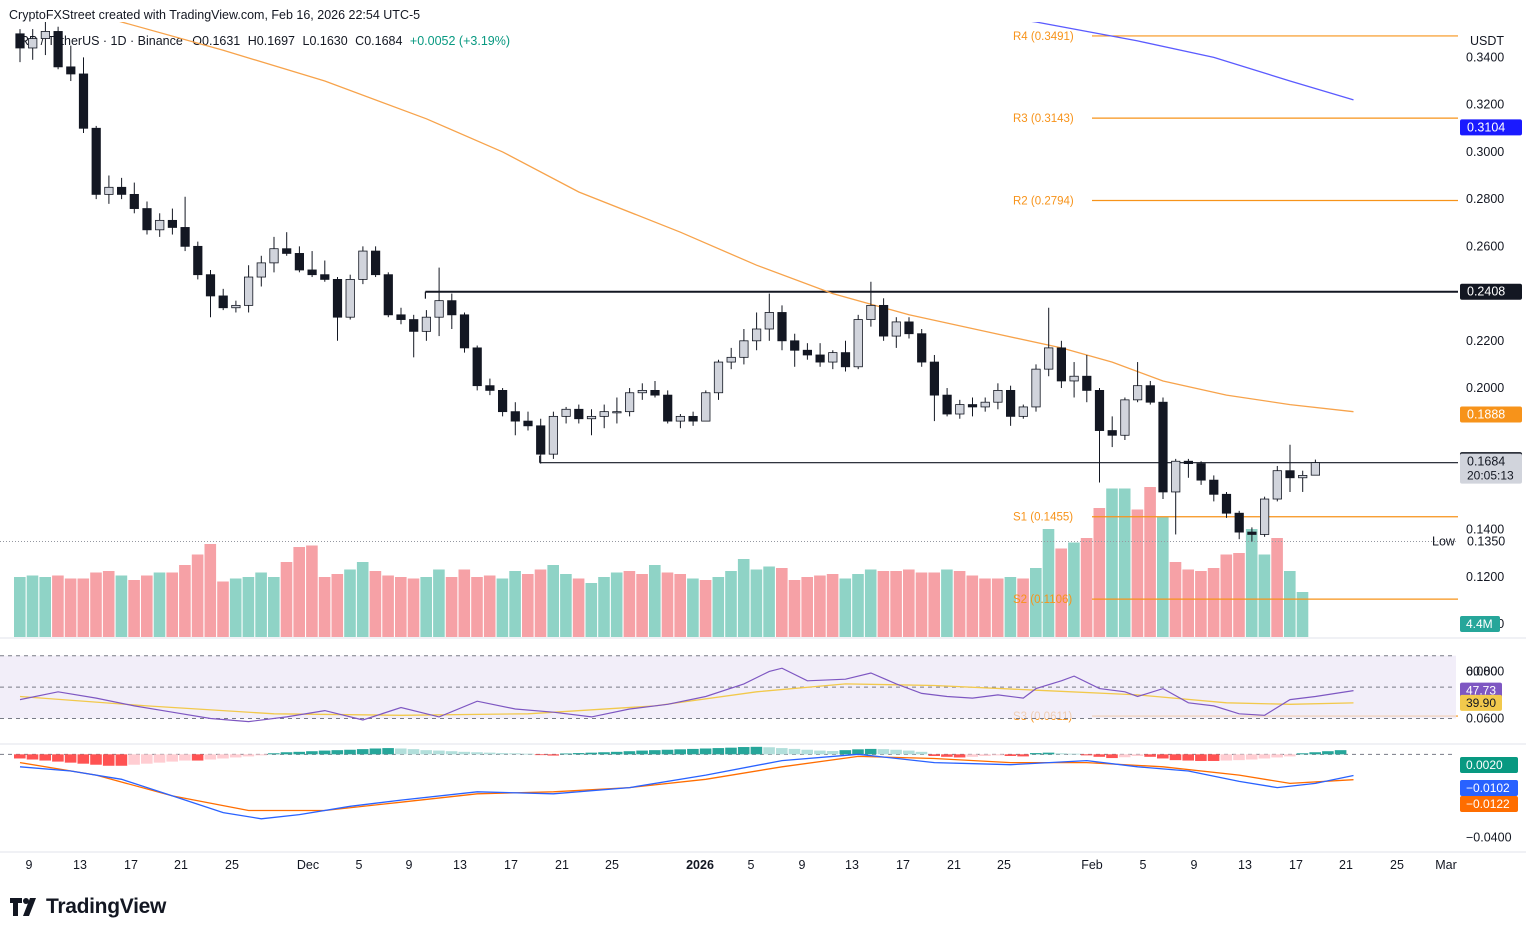  I want to click on low-value: 0.1630, so click(328, 41).